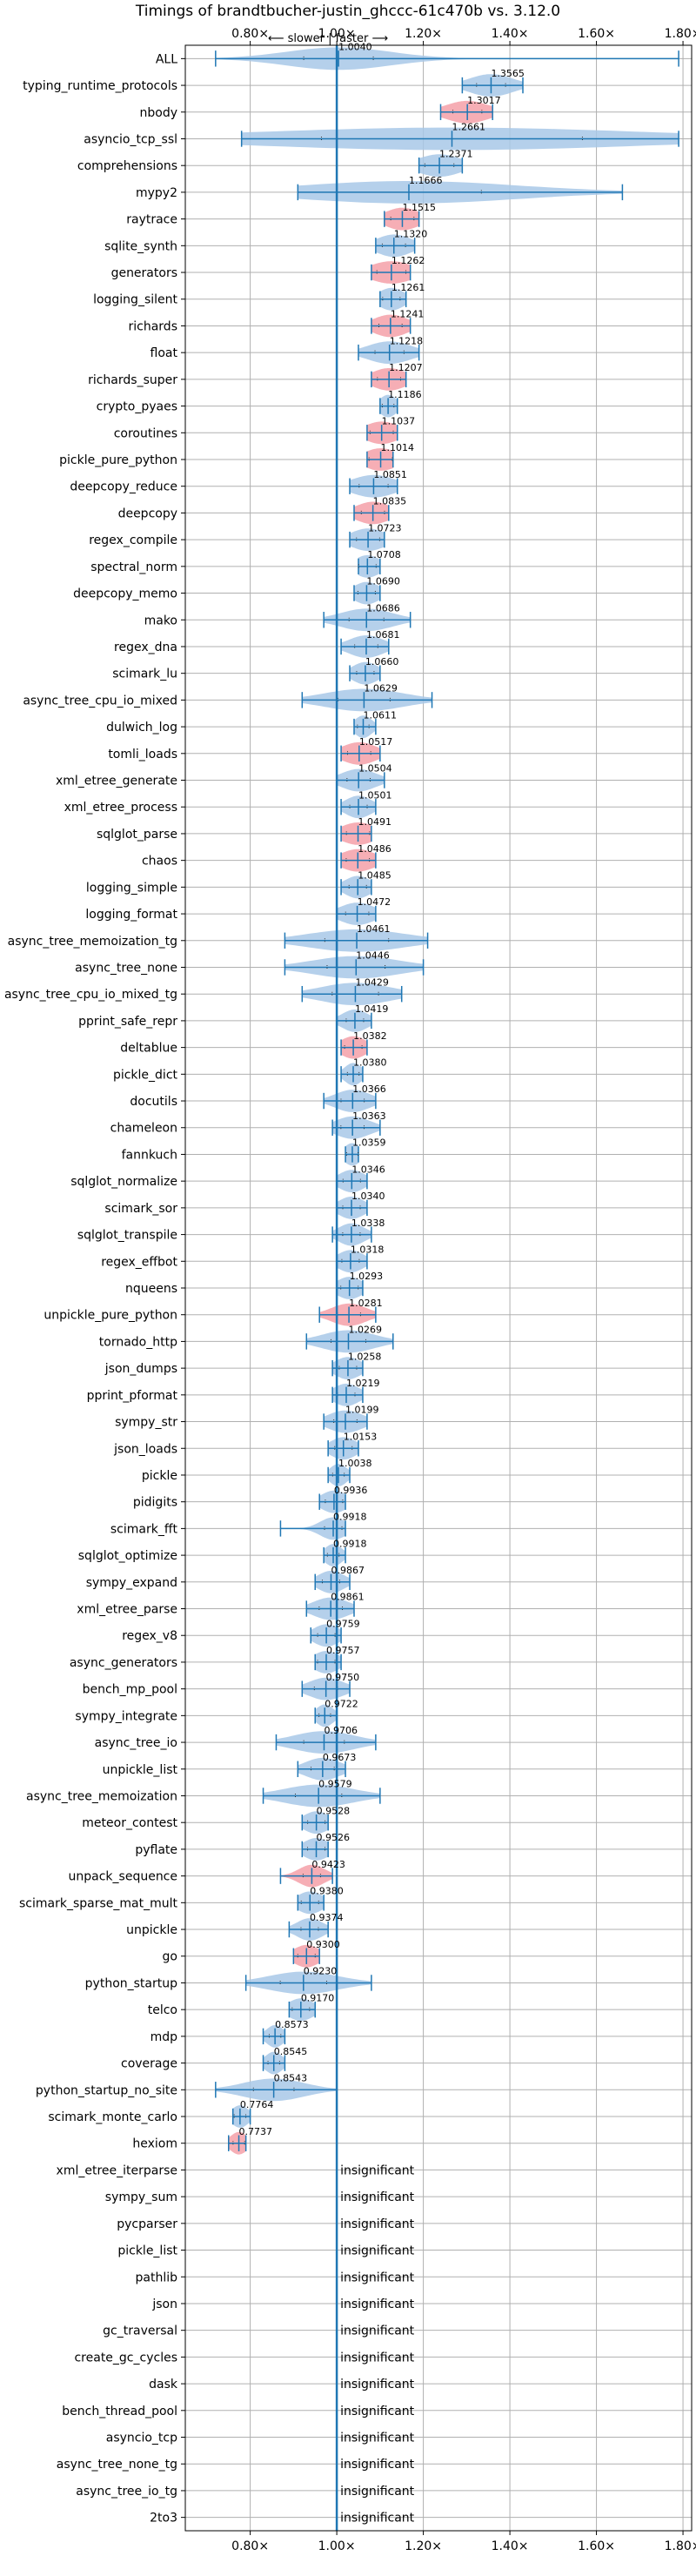 The image size is (696, 2576). Describe the element at coordinates (147, 2251) in the screenshot. I see `row-label: pickle_list` at that location.